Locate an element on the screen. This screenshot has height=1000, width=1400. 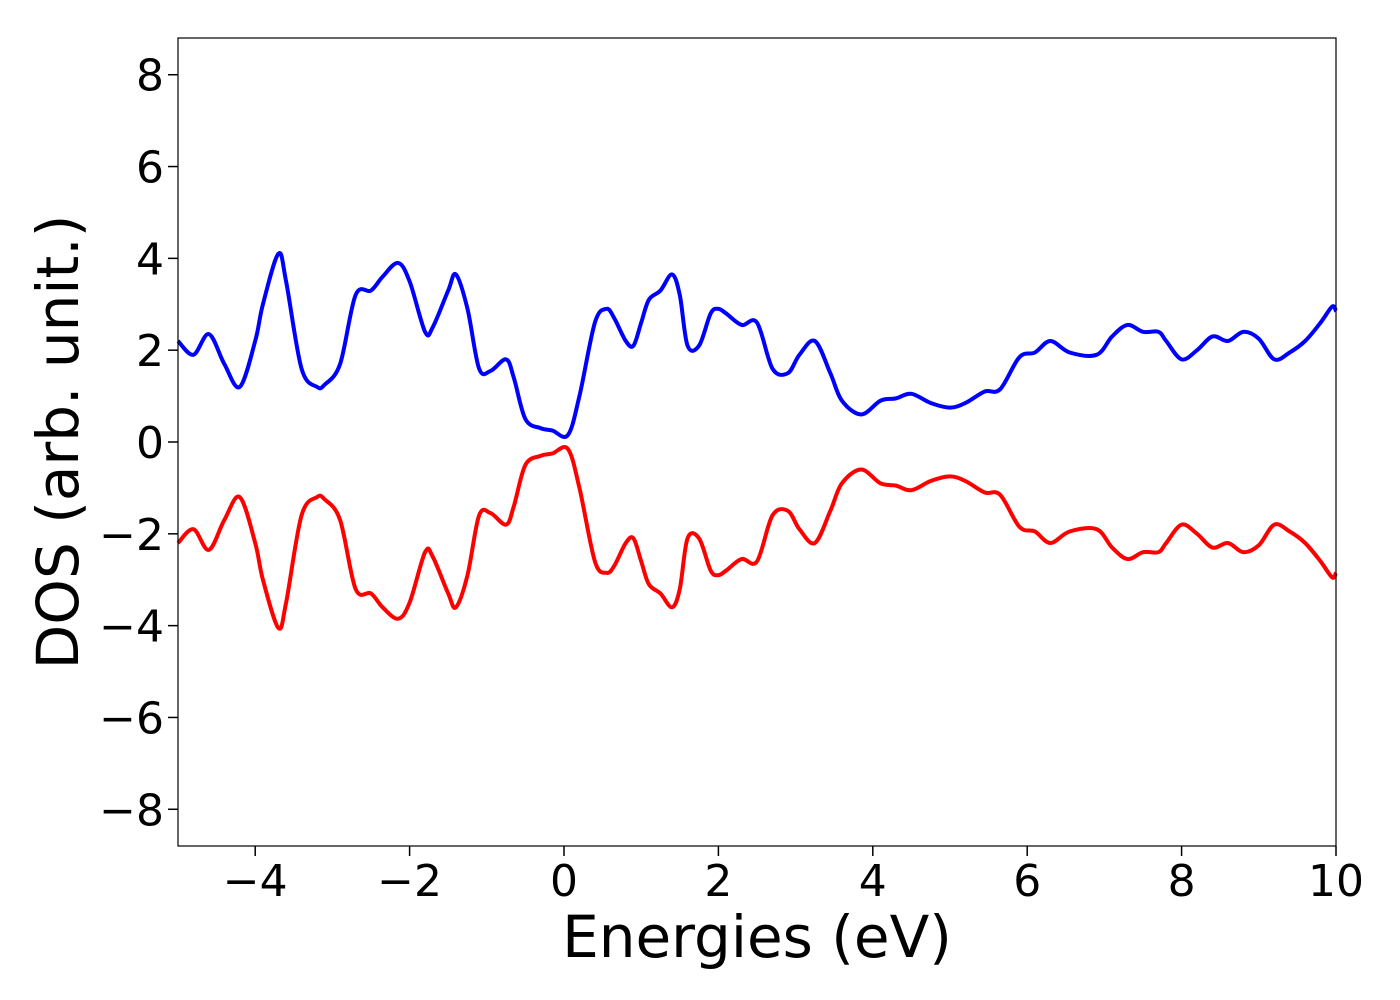
y-tick-label: 6 is located at coordinates (150, 168).